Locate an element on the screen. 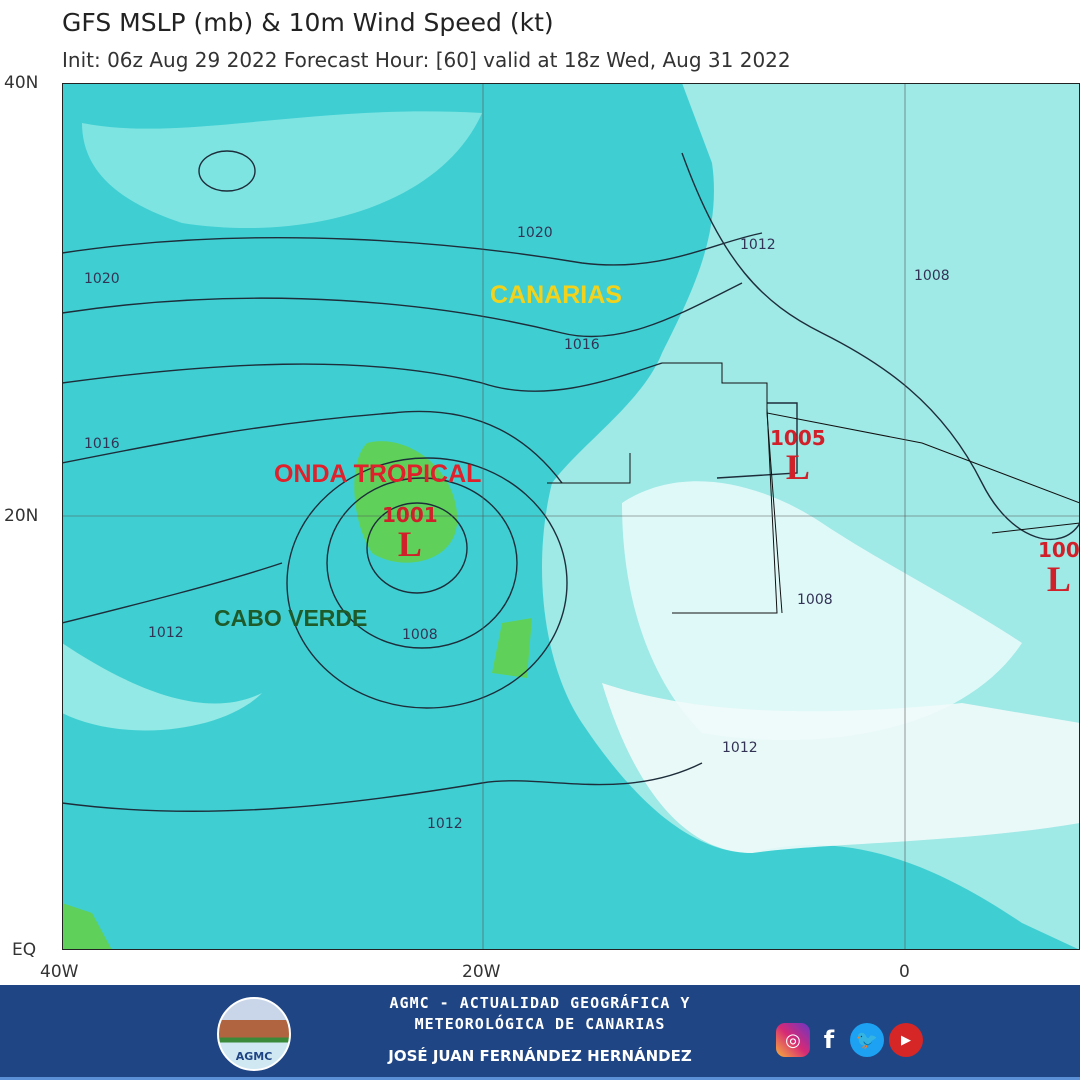 The height and width of the screenshot is (1080, 1080). facebook-icon: f is located at coordinates (829, 1040).